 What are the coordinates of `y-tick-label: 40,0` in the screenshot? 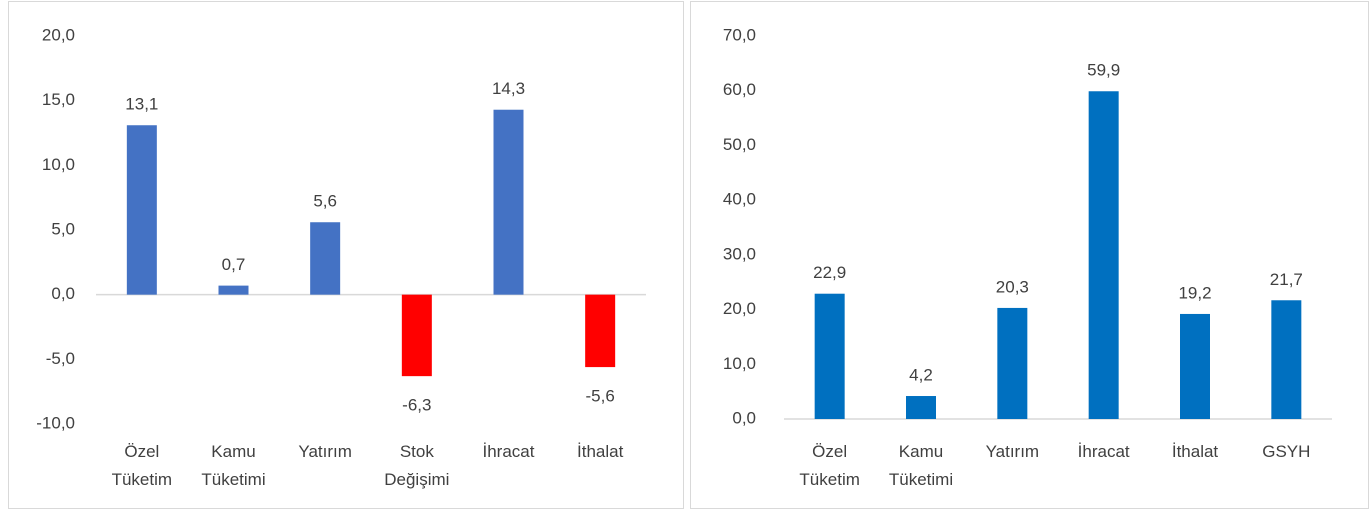 It's located at (739, 199).